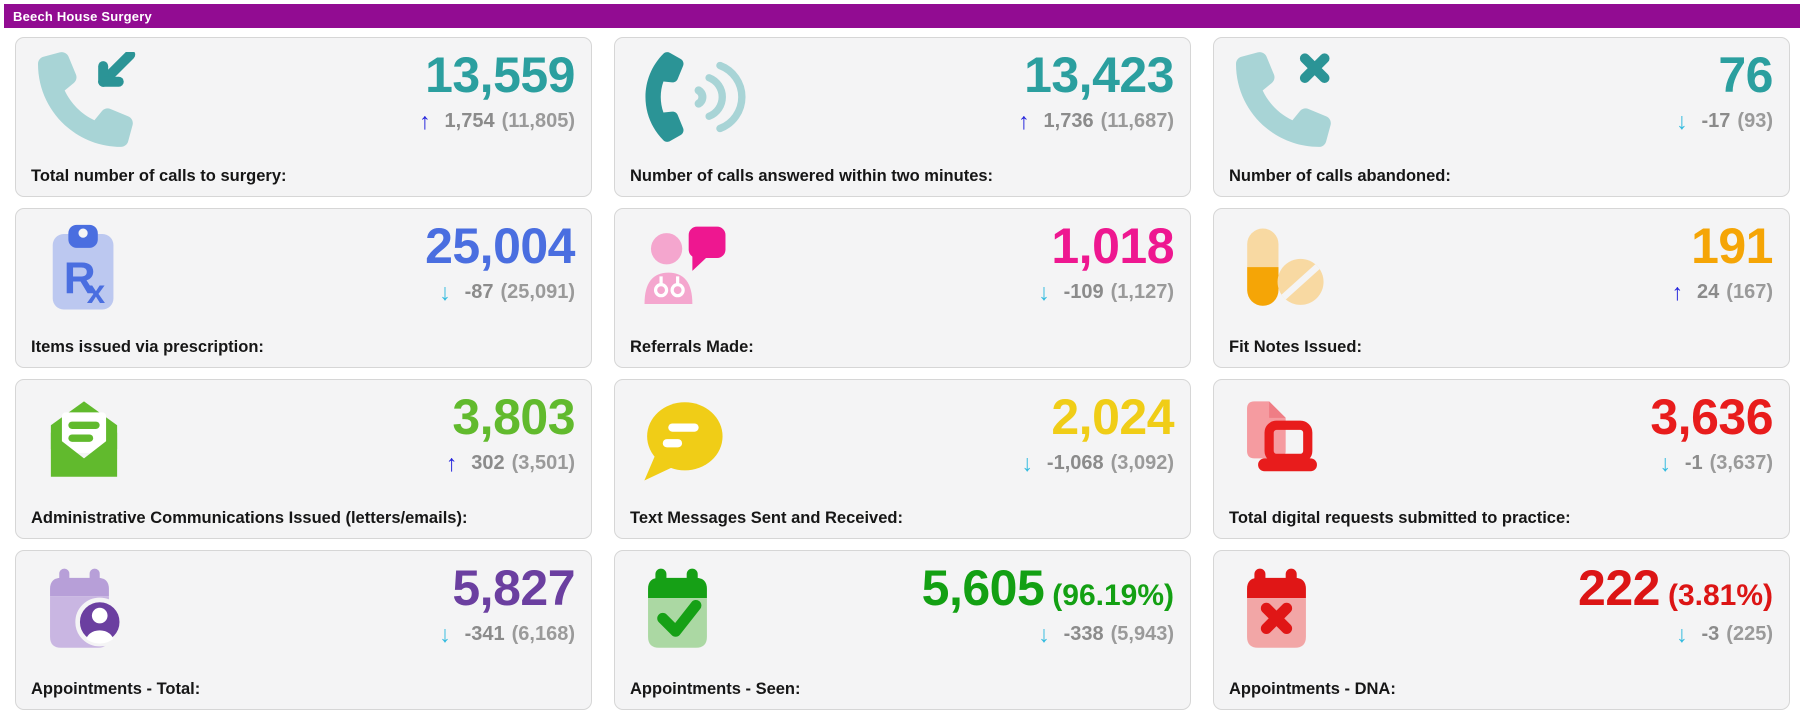 The width and height of the screenshot is (1804, 719). Describe the element at coordinates (1099, 75) in the screenshot. I see `stat-value: 13,423` at that location.